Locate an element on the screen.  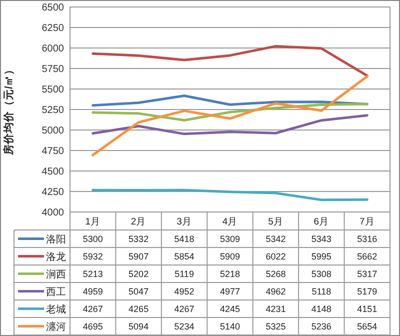
data-label: 5309 is located at coordinates (230, 239).